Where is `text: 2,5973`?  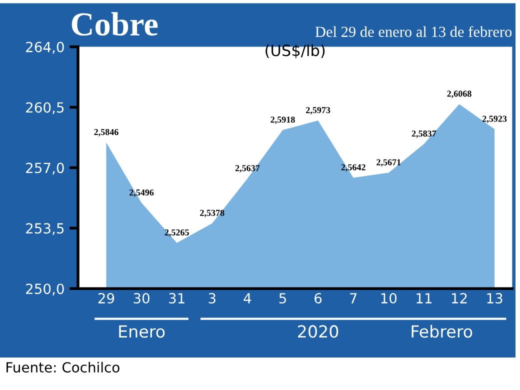 text: 2,5973 is located at coordinates (318, 110).